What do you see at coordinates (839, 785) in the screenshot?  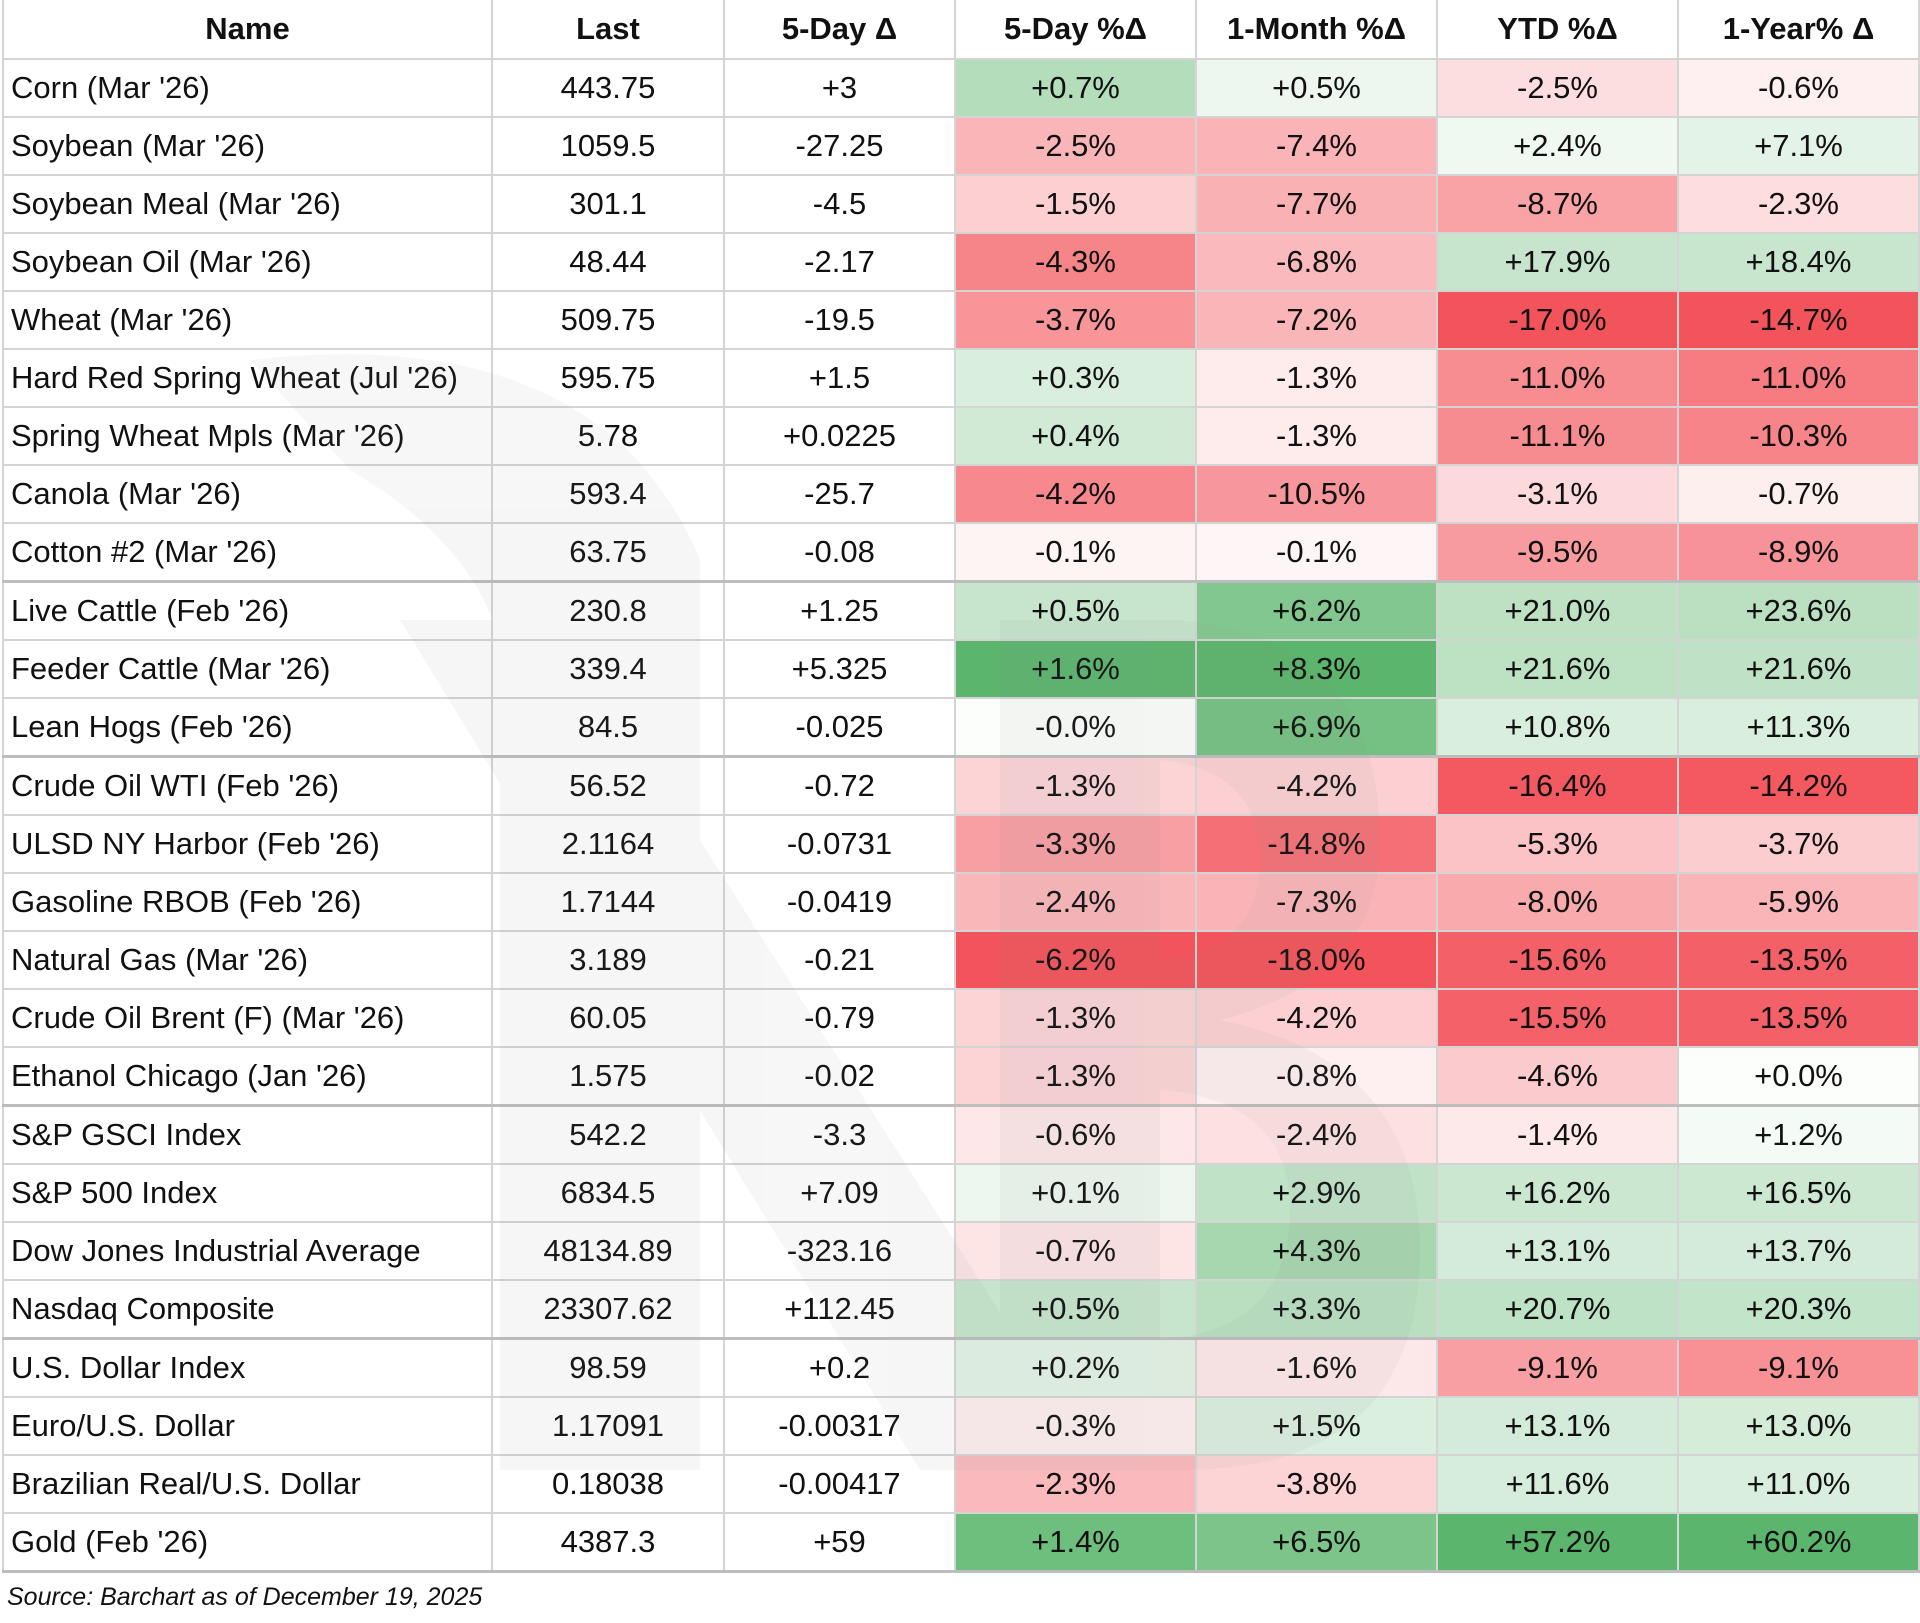 I see `cell-5day-change: -0.72` at bounding box center [839, 785].